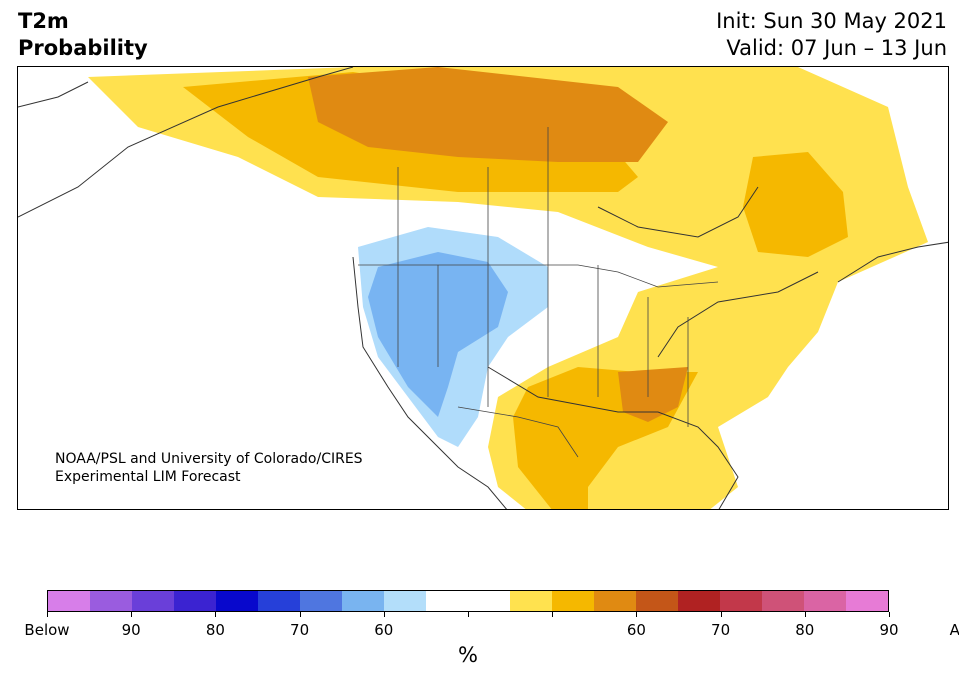 The height and width of the screenshot is (680, 959). I want to click on title-line-1: T2m, so click(43, 21).